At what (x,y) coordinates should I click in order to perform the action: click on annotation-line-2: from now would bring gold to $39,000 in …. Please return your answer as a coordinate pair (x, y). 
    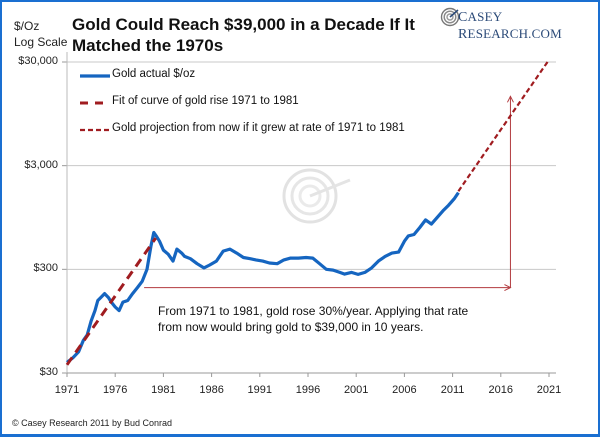
    Looking at the image, I should click on (291, 327).